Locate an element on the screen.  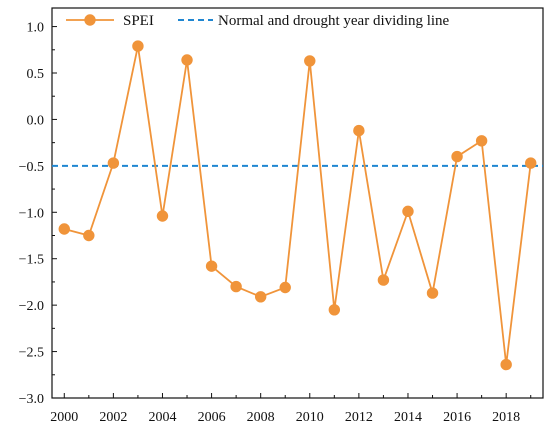
legend-spei-label: SPEI is located at coordinates (138, 21).